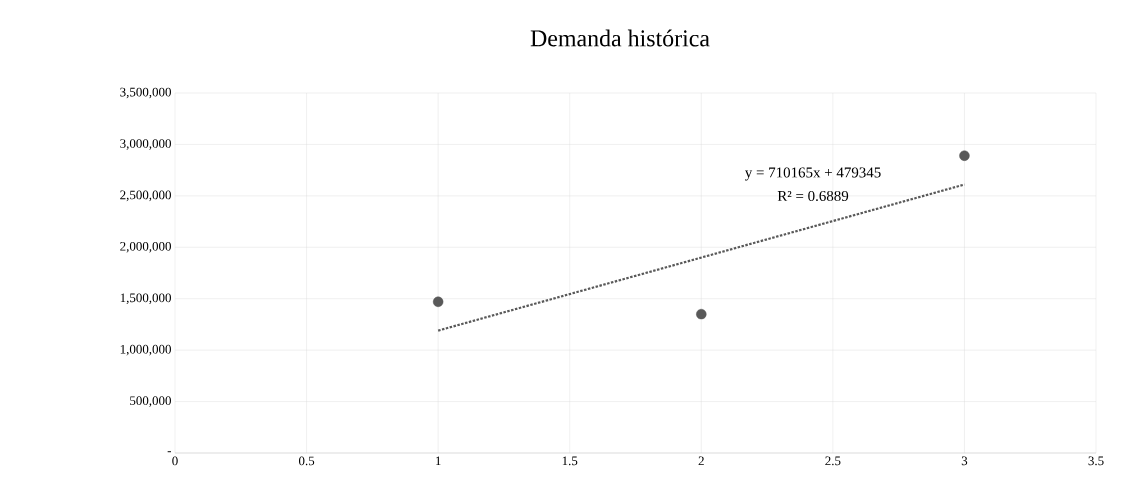 This screenshot has height=498, width=1134. What do you see at coordinates (1096, 461) in the screenshot?
I see `x-tick-label: 3.5` at bounding box center [1096, 461].